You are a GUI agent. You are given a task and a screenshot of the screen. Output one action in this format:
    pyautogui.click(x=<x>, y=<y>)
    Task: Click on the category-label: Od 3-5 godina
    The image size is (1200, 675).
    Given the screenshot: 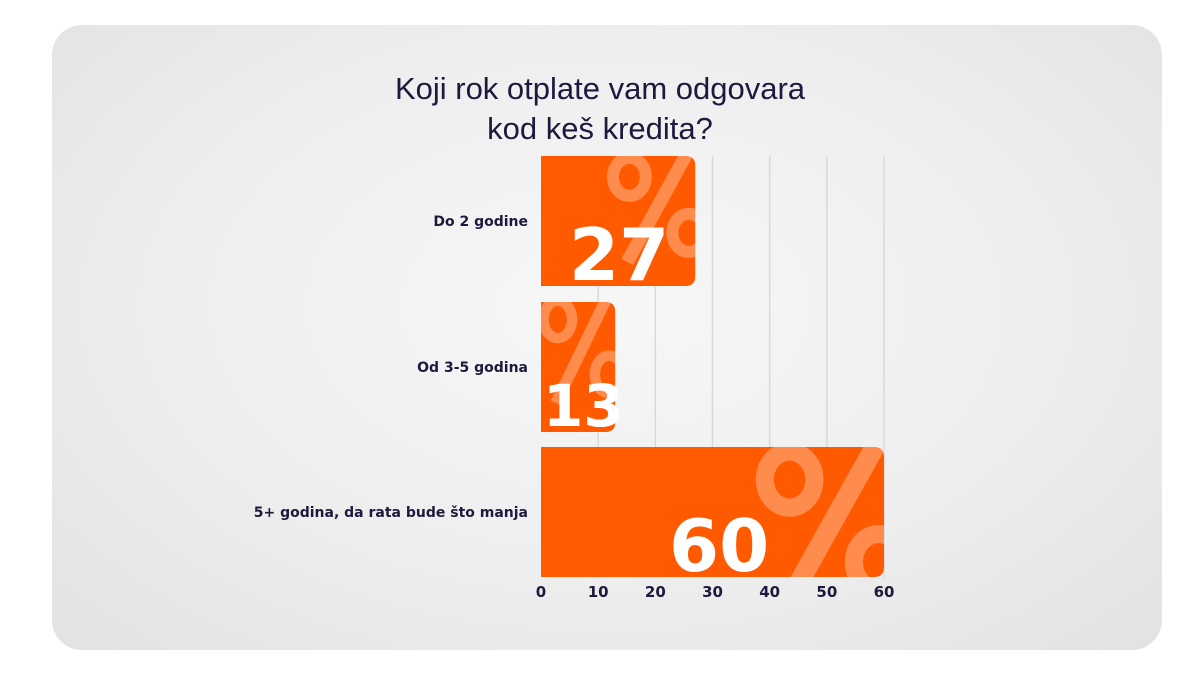 What is the action you would take?
    pyautogui.click(x=472, y=368)
    